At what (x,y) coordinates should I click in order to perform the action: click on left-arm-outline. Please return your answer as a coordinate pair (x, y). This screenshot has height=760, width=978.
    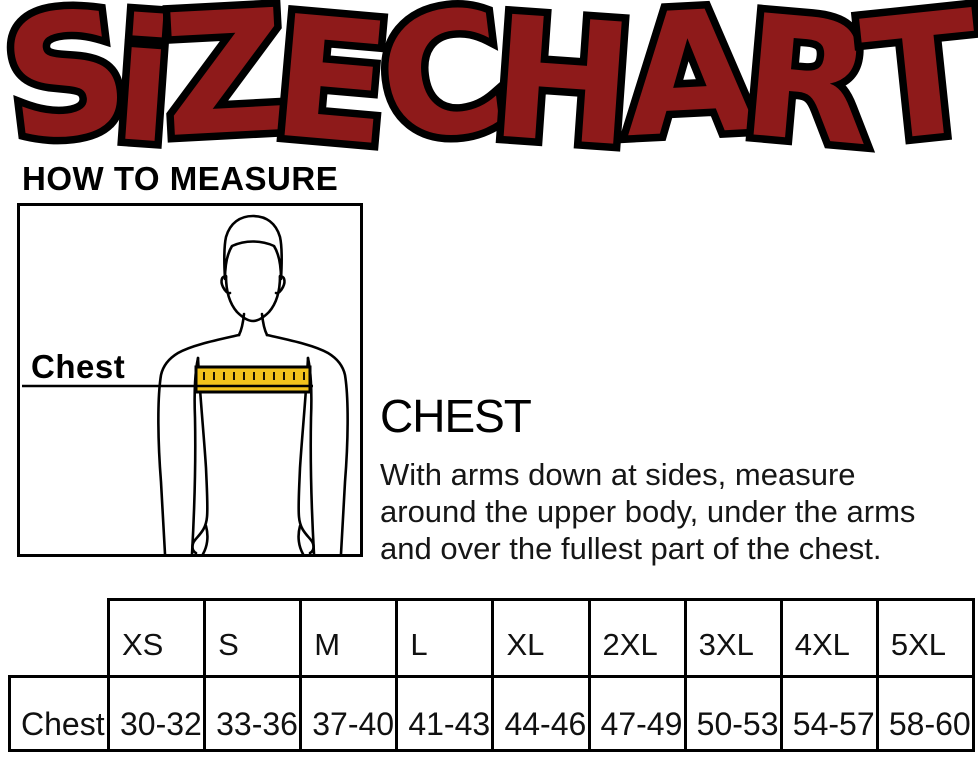
    Looking at the image, I should click on (199, 443).